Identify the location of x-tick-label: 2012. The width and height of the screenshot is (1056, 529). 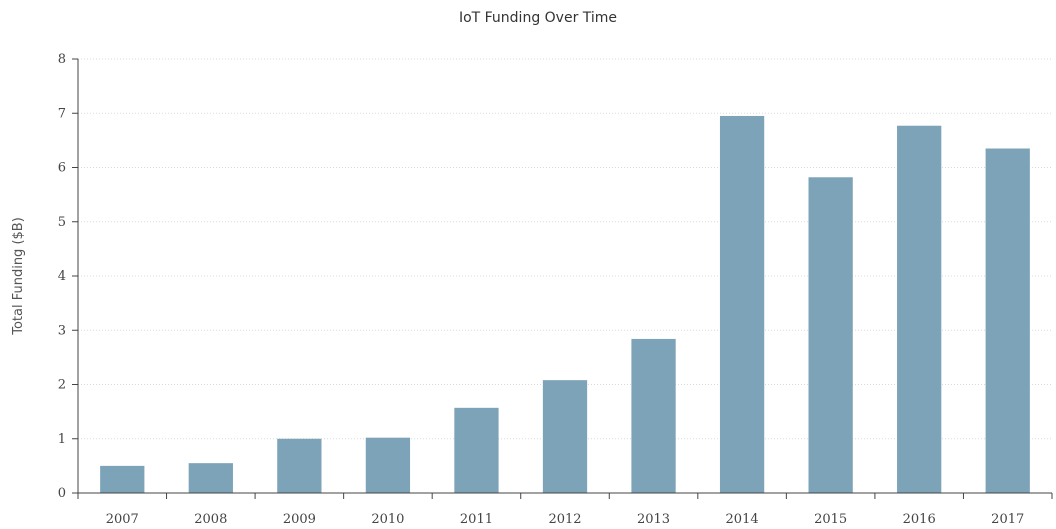
(564, 519).